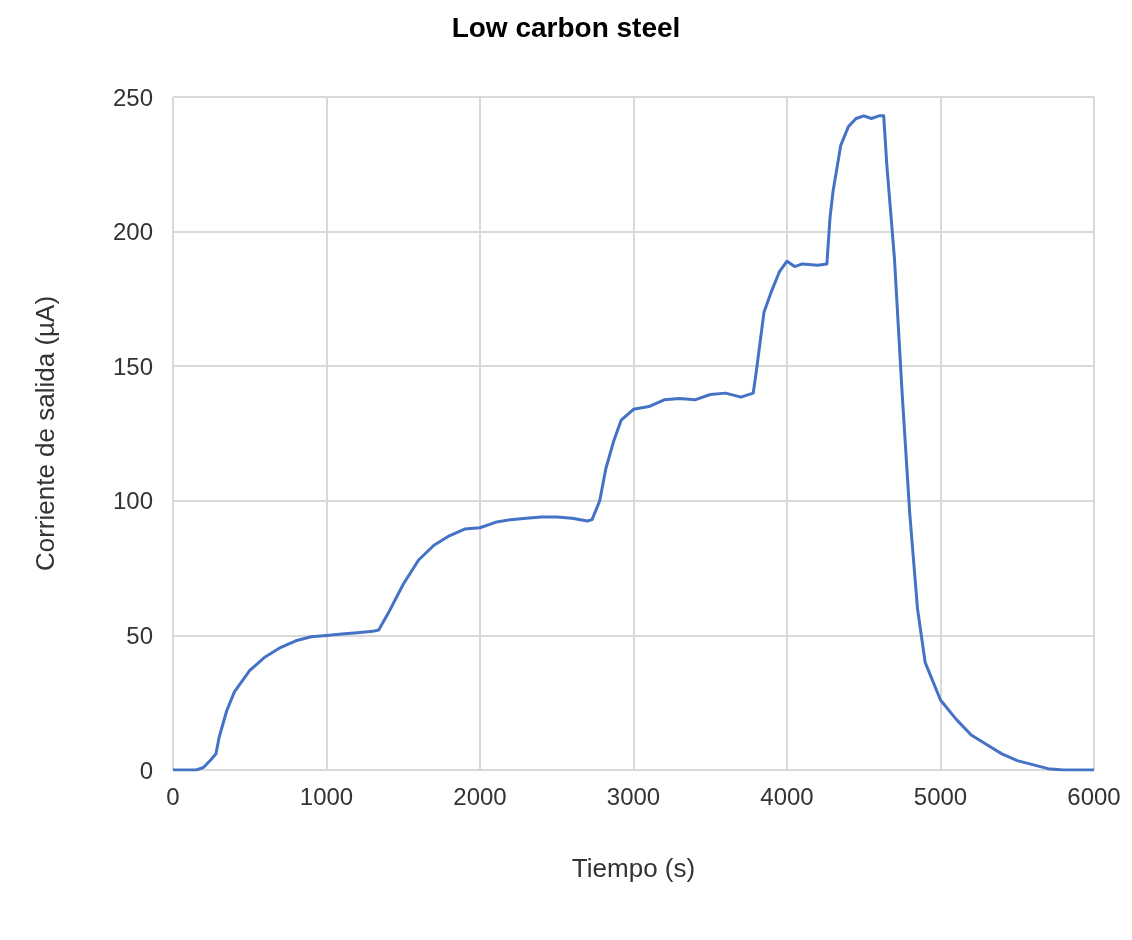  Describe the element at coordinates (633, 868) in the screenshot. I see `x-axis-title: Tiempo (s)` at that location.